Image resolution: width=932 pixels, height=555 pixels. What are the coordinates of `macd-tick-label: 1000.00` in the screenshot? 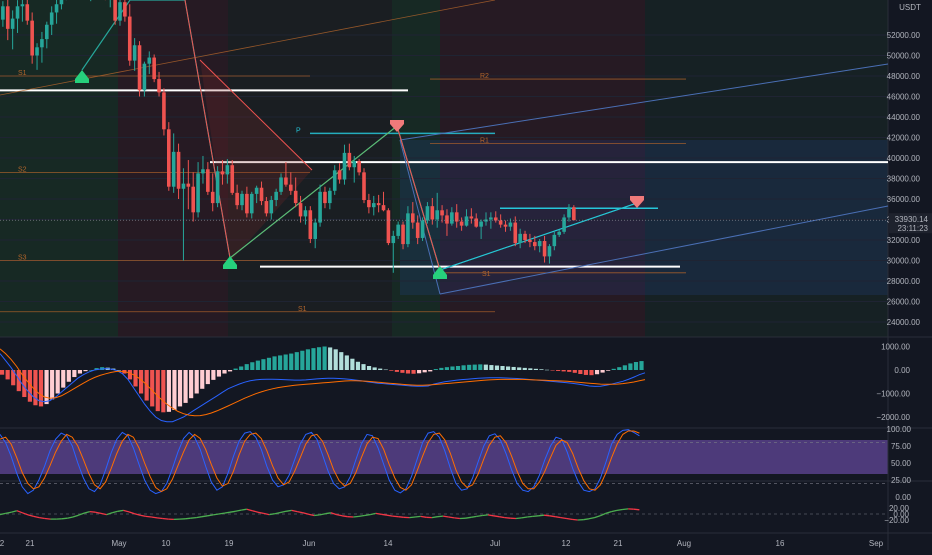 It's located at (895, 347).